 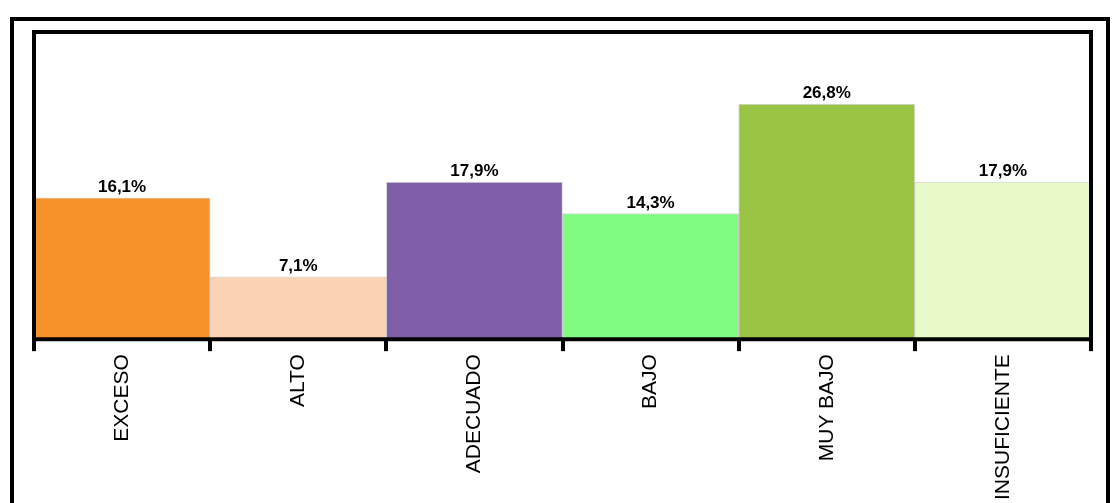 What do you see at coordinates (826, 93) in the screenshot?
I see `data-label: 26,8%` at bounding box center [826, 93].